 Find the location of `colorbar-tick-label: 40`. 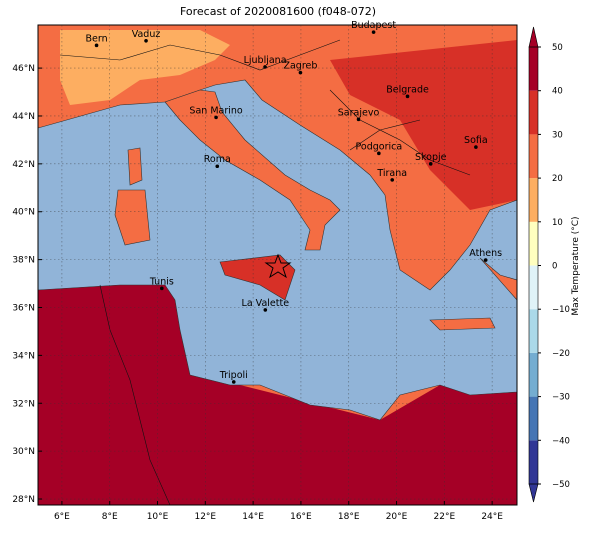

colorbar-tick-label: 40 is located at coordinates (557, 92).